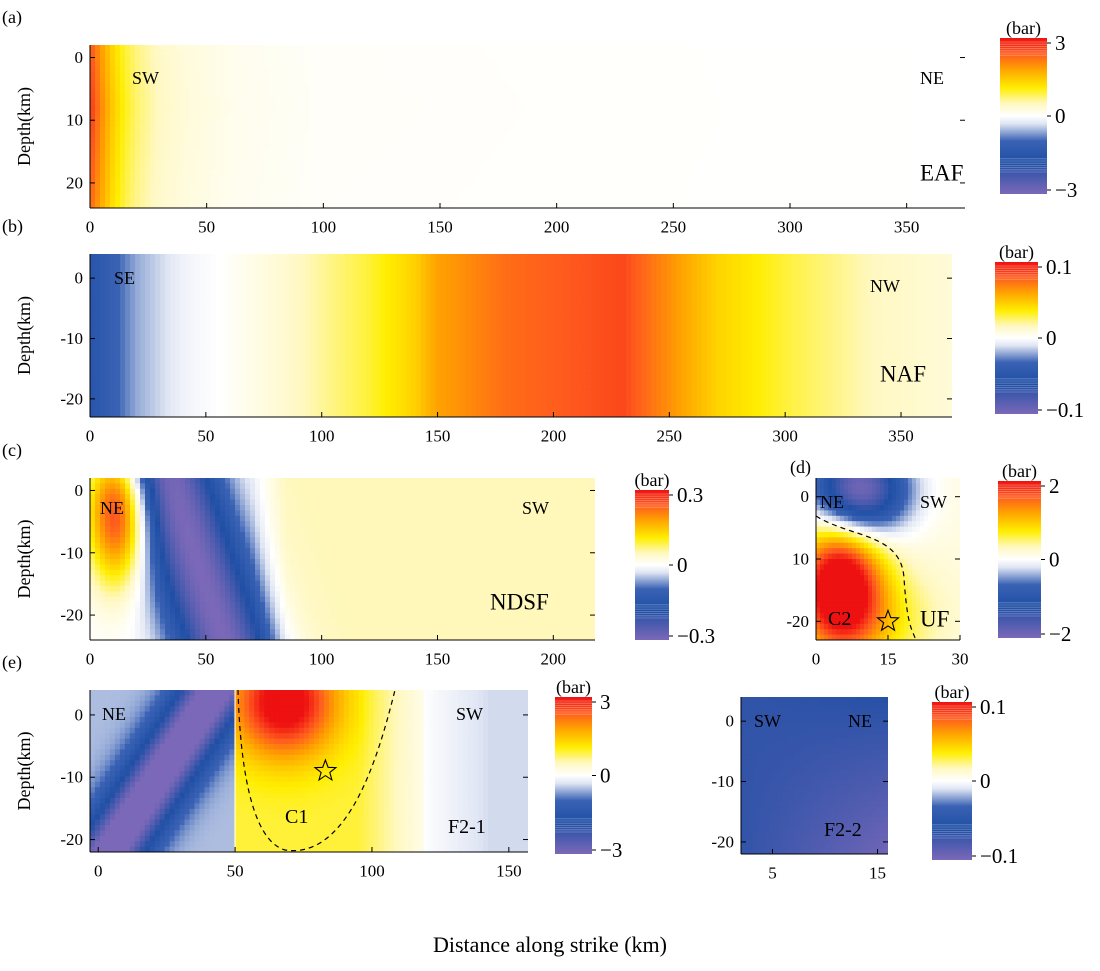 This screenshot has width=1100, height=971. I want to click on direction-label-left: SE, so click(124, 278).